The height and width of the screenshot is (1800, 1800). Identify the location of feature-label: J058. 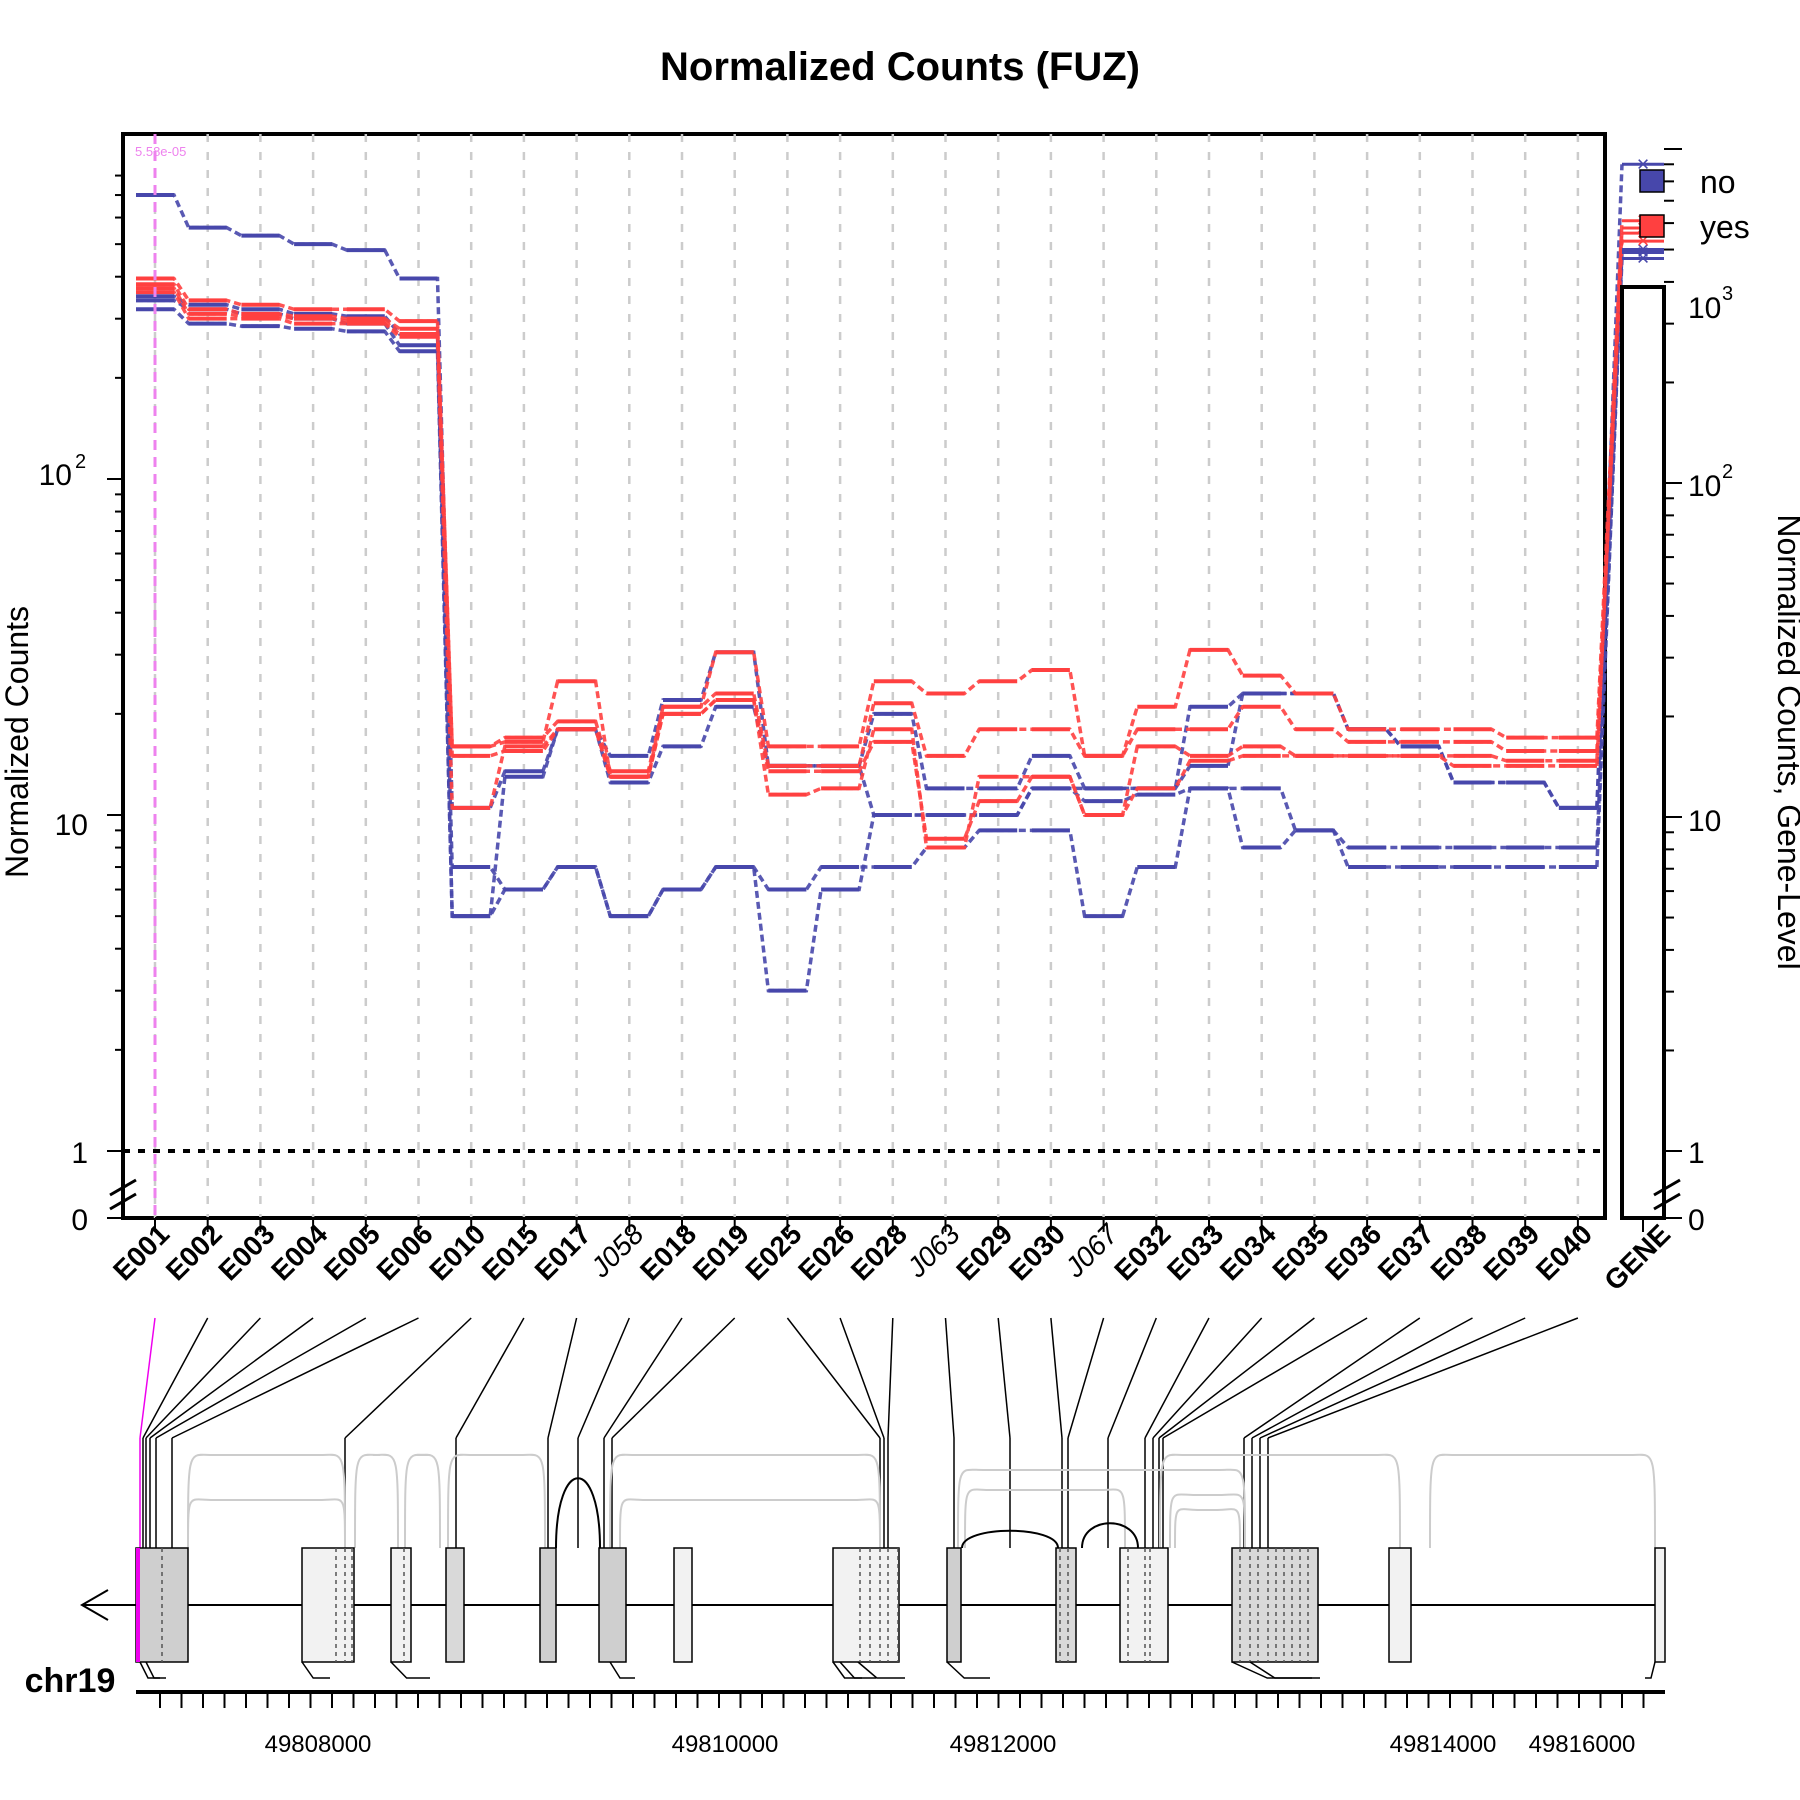
(617, 1251).